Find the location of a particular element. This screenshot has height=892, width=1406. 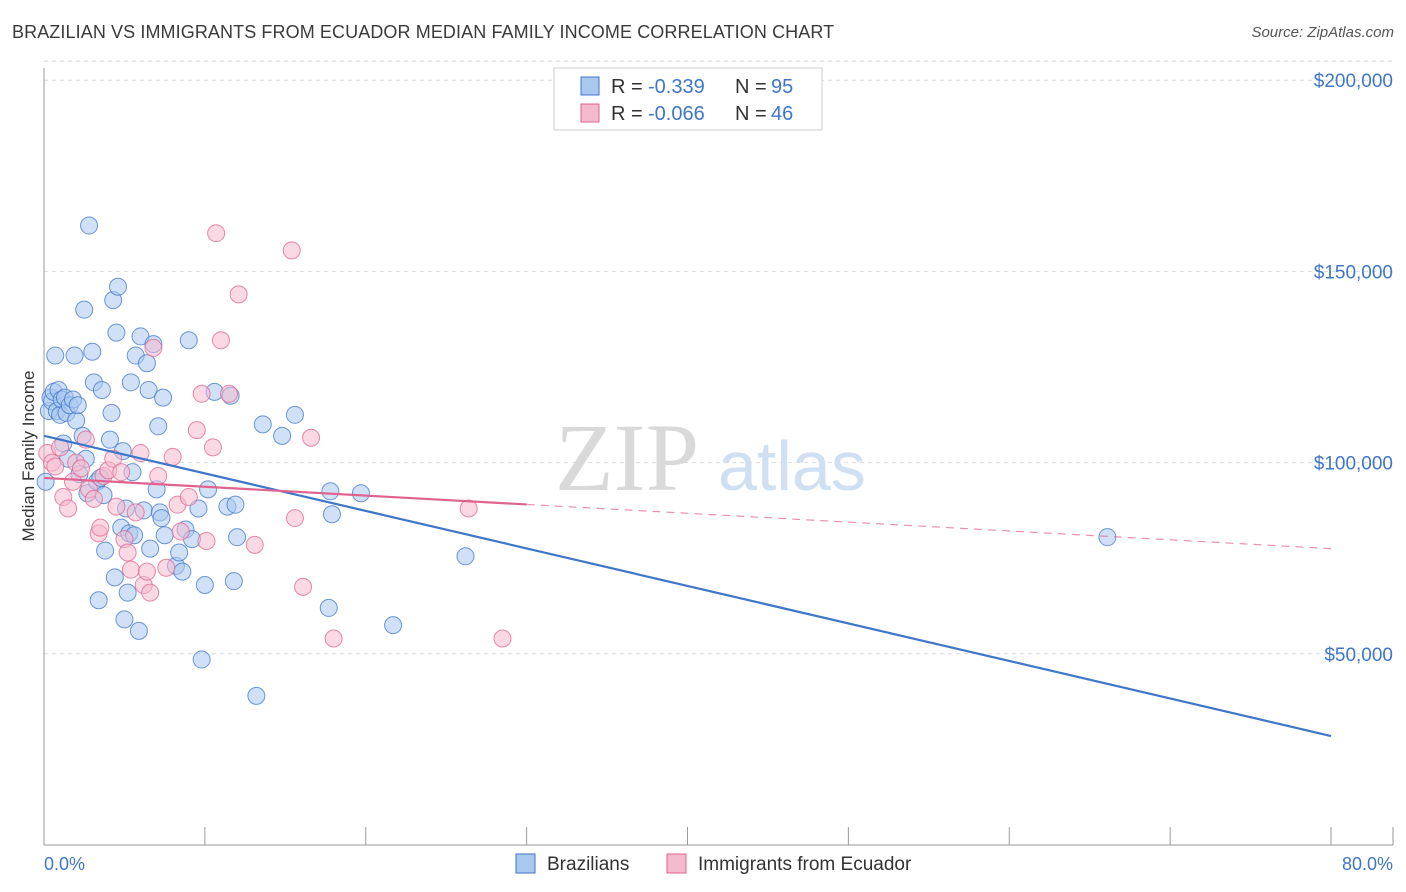

y-tick-label: $150,000 is located at coordinates (1353, 272).